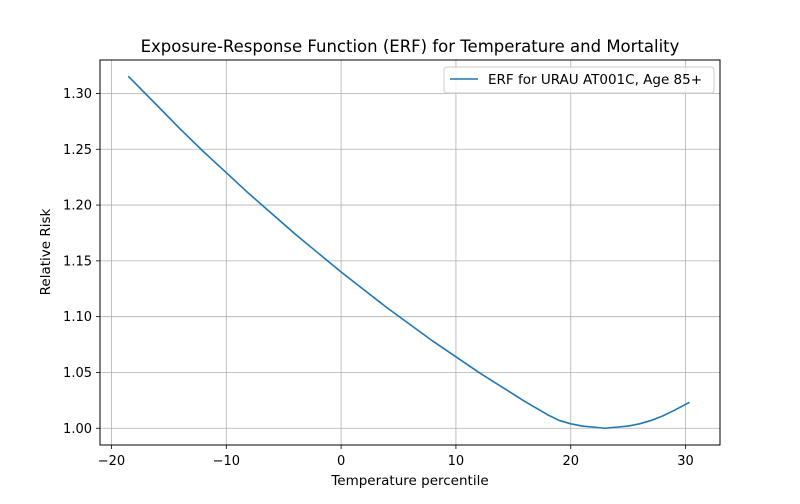 The image size is (800, 504). What do you see at coordinates (595, 80) in the screenshot?
I see `legend-label: ERF for URAU AT001C, Age 85+` at bounding box center [595, 80].